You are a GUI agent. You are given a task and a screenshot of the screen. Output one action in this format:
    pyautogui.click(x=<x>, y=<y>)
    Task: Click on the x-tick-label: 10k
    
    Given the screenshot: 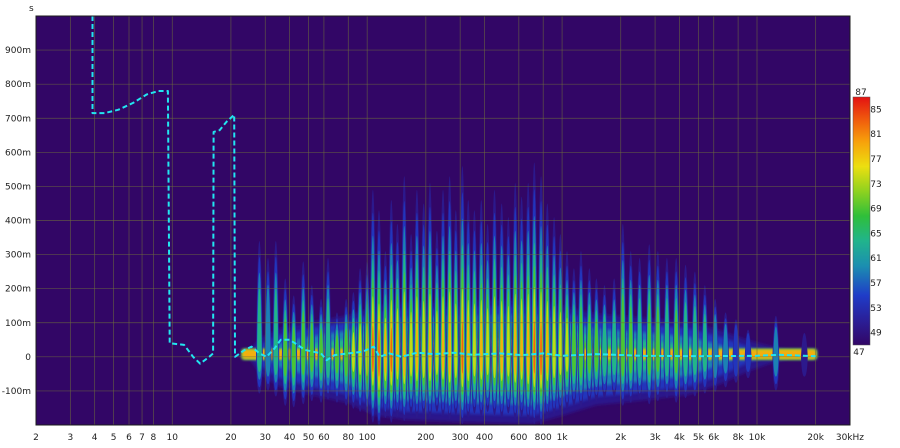 What is the action you would take?
    pyautogui.click(x=757, y=438)
    